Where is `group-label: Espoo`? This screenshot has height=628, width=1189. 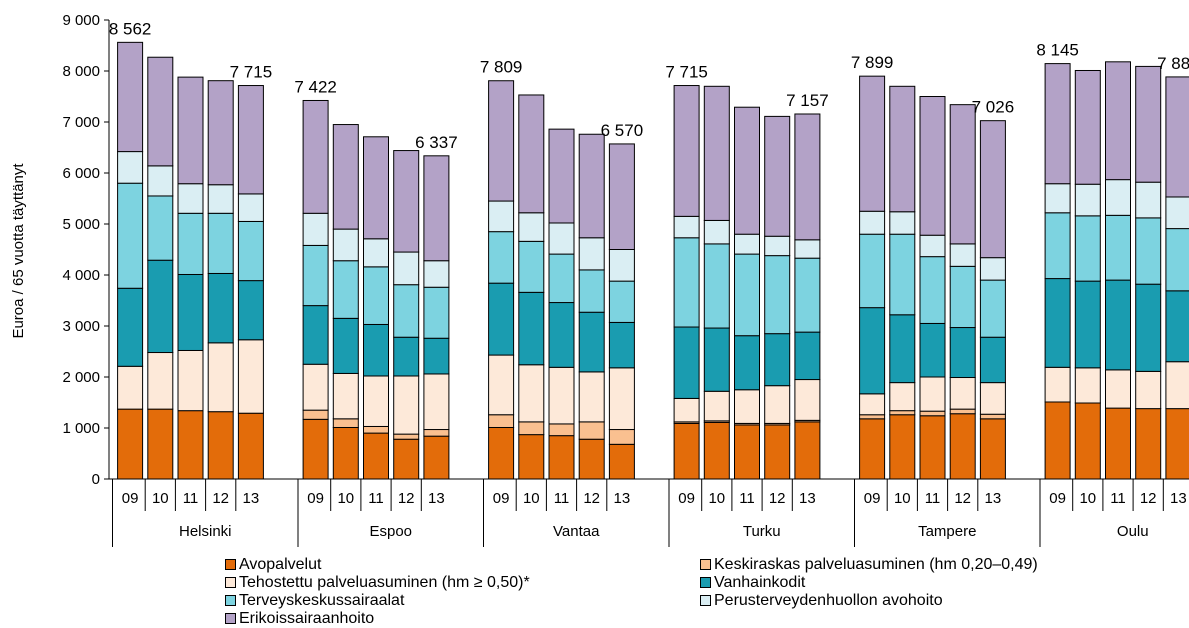 group-label: Espoo is located at coordinates (390, 531).